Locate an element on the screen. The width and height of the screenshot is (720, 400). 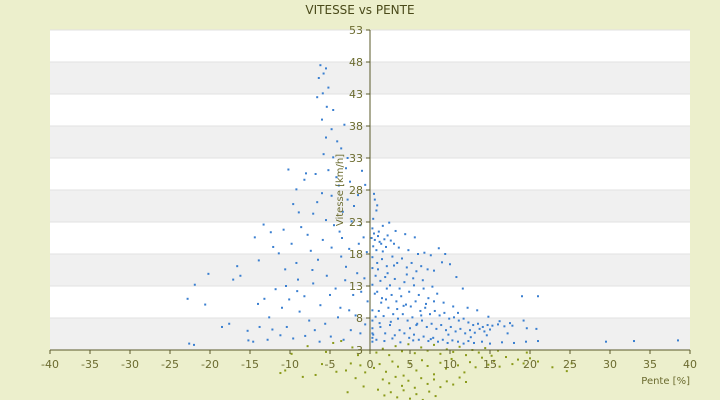
y-tick-label: 3 is located at coordinates (359, 350).